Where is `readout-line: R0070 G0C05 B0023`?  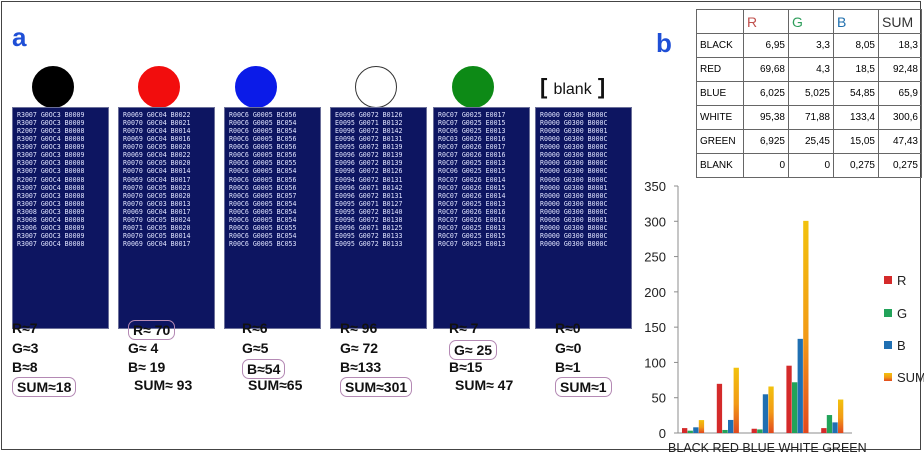
readout-line: R0070 G0C05 B0023 is located at coordinates (157, 187).